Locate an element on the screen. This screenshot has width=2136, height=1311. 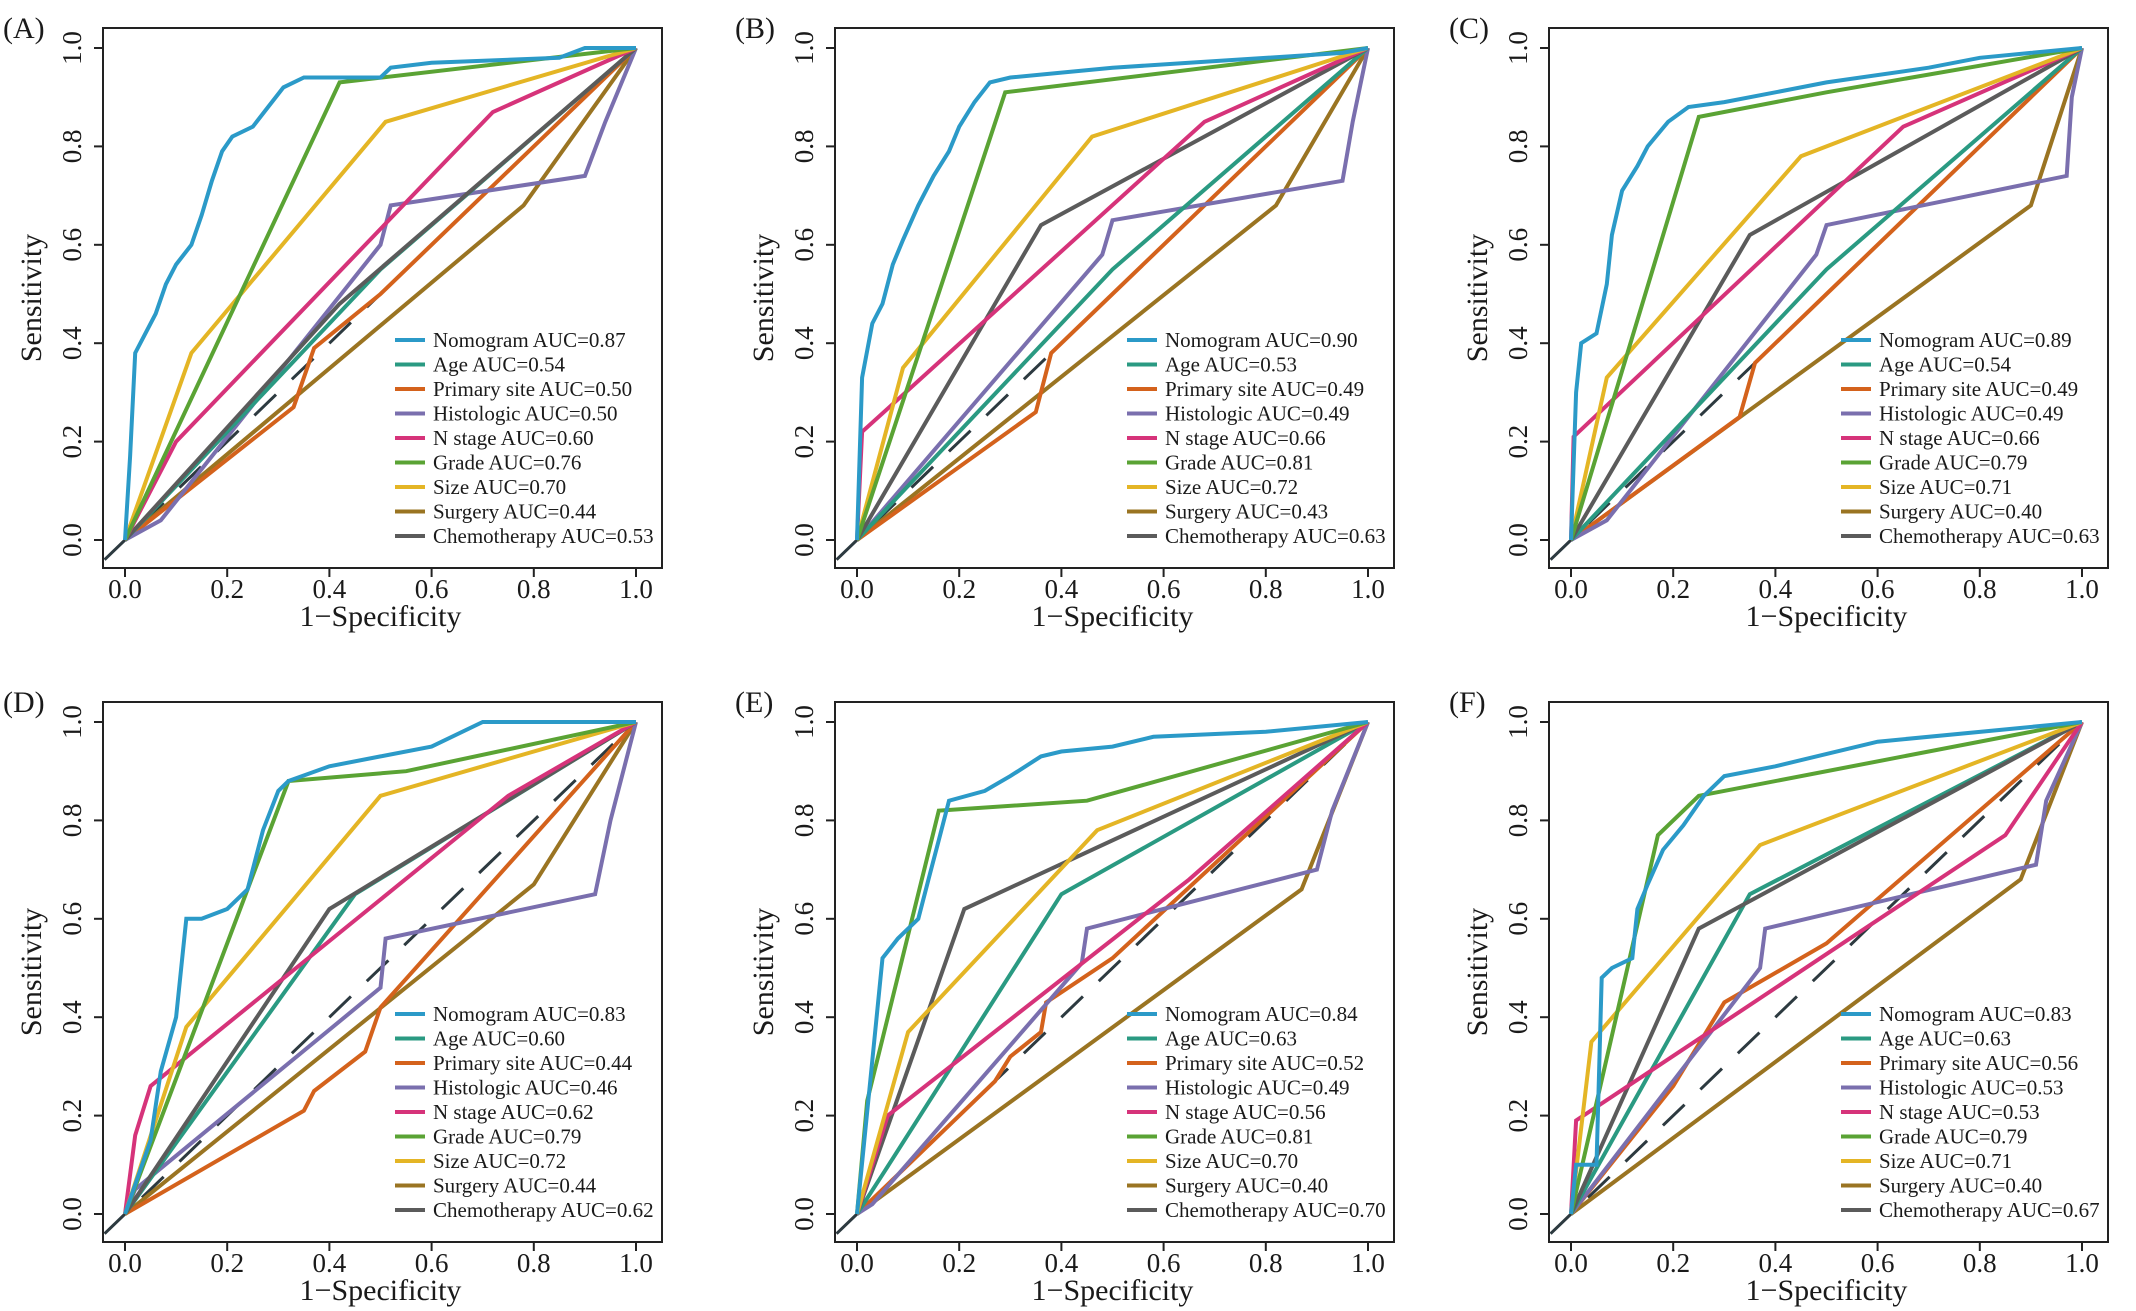
legend-entry: N stage AUC=0.66 is located at coordinates (1959, 438).